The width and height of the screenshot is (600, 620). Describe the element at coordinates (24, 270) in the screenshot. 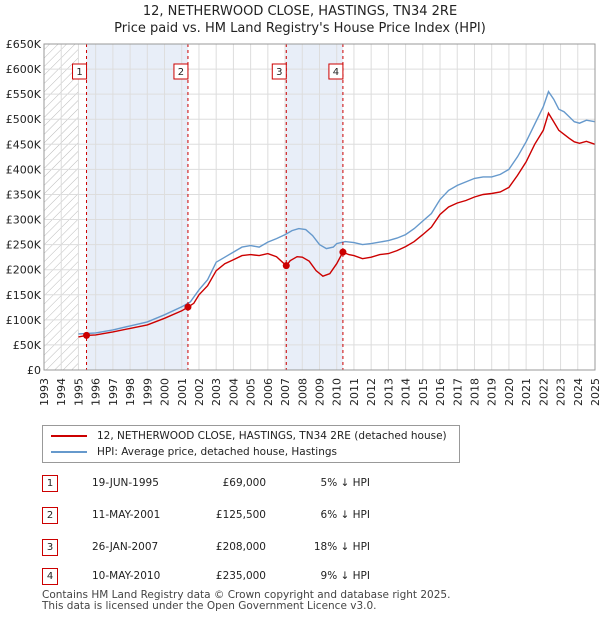

I see `y-tick-label: £200K` at that location.